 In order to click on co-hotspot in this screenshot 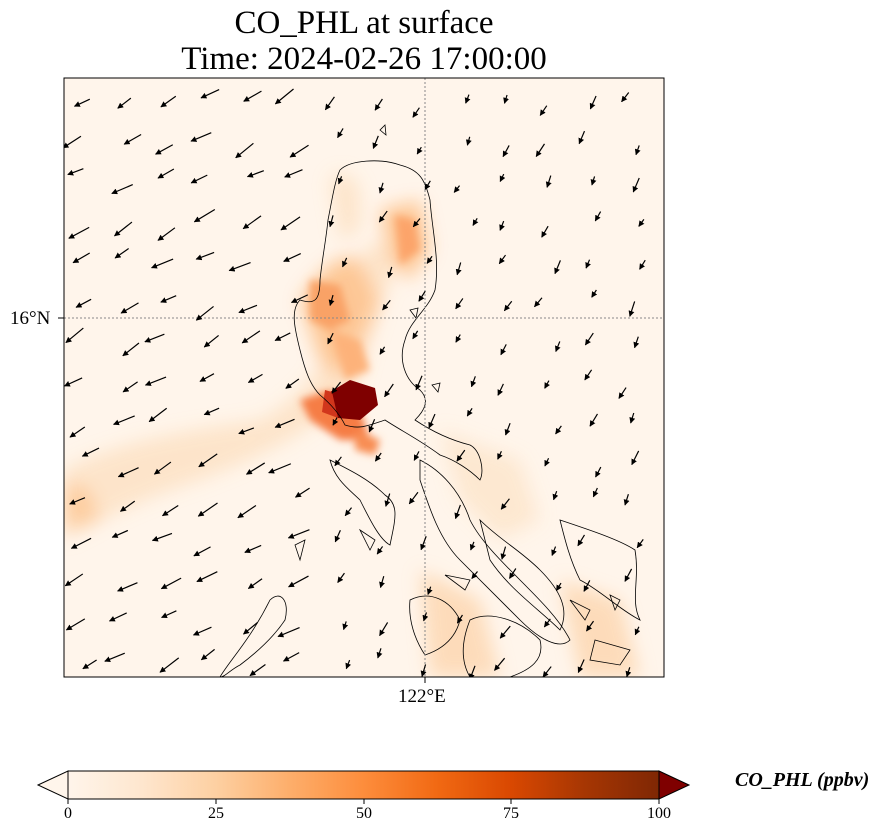, I will do `click(354, 400)`.